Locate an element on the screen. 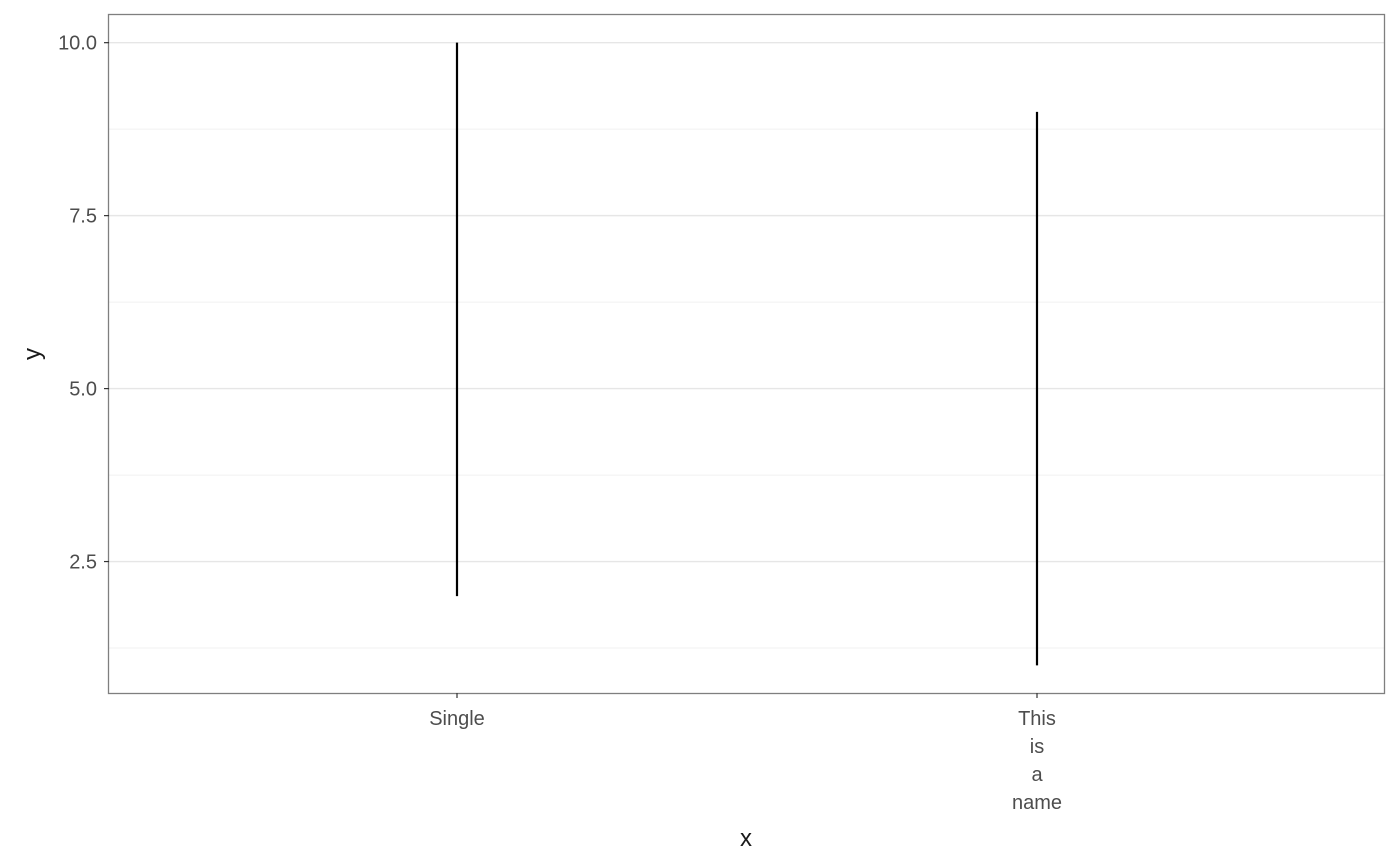 This screenshot has height=866, width=1400. x-tick-label-line: a is located at coordinates (1037, 775).